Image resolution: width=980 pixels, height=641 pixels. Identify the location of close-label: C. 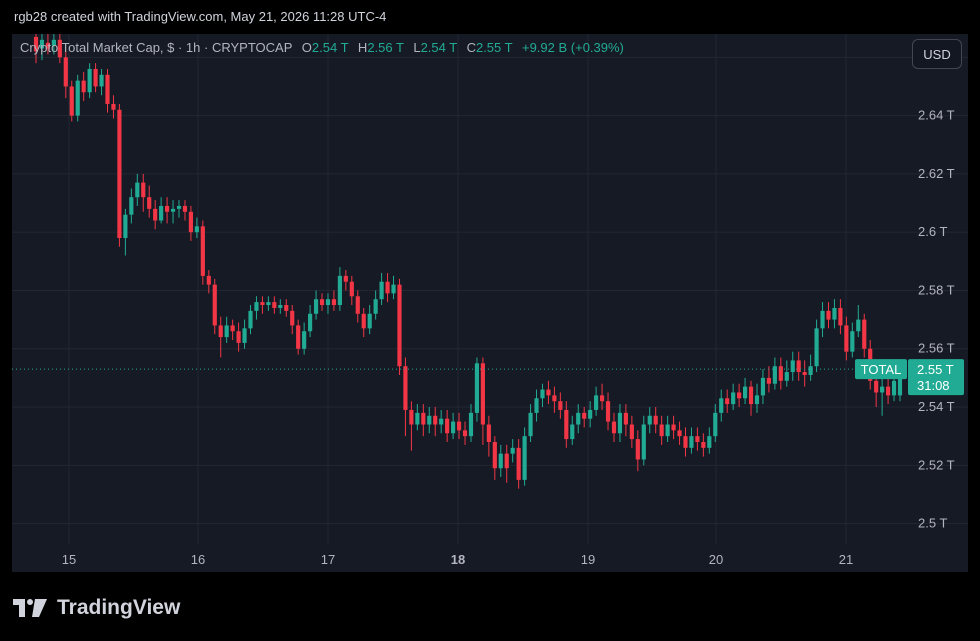
(471, 47).